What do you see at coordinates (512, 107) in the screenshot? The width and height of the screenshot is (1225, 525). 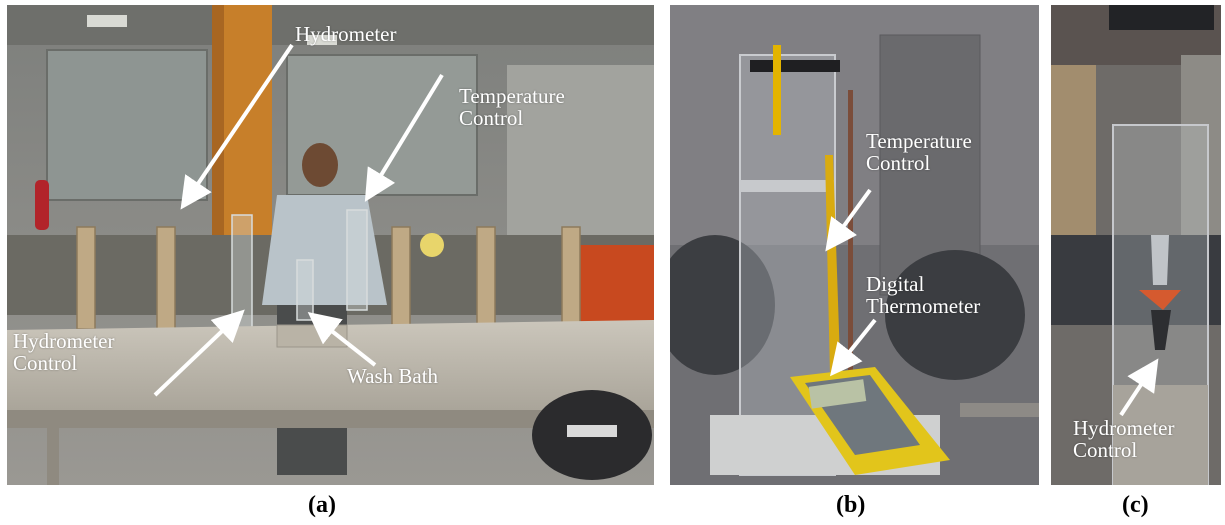 I see `temperature-control-label: Temperature Control` at bounding box center [512, 107].